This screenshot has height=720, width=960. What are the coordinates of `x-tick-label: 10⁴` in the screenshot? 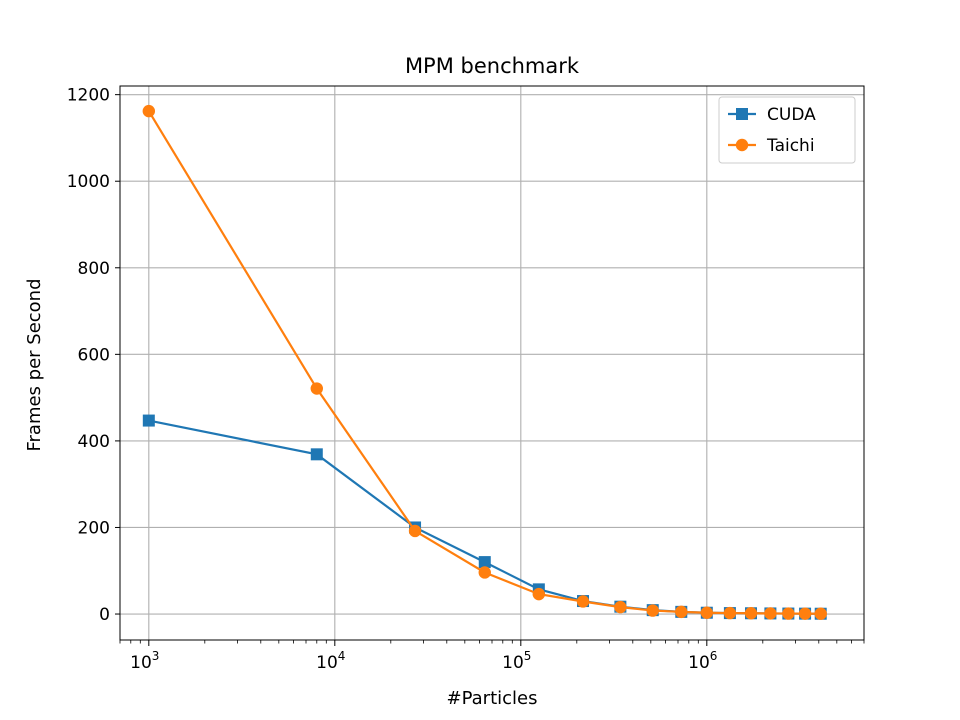 It's located at (330, 661).